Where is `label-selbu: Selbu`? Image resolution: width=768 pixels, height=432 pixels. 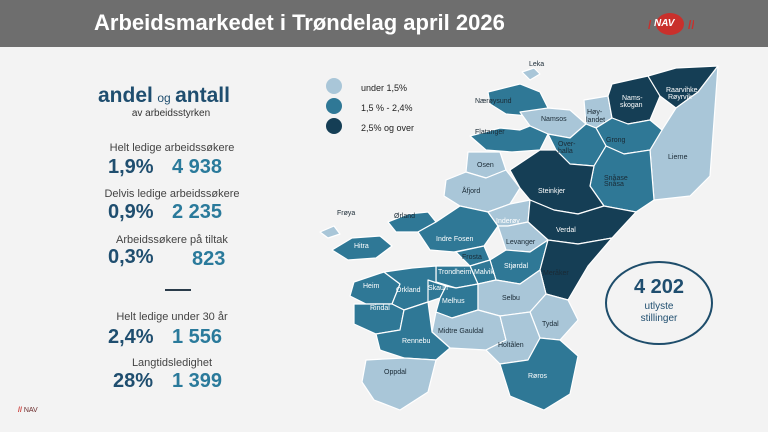
label-selbu: Selbu is located at coordinates (511, 298).